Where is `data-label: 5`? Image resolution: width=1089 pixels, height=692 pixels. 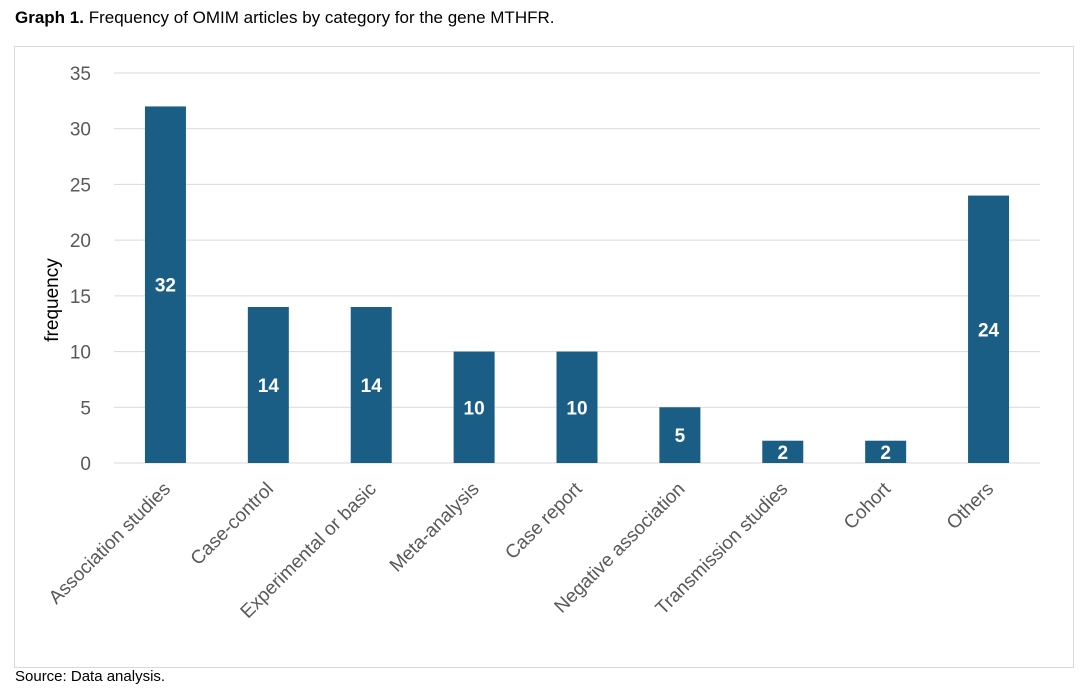 data-label: 5 is located at coordinates (680, 436).